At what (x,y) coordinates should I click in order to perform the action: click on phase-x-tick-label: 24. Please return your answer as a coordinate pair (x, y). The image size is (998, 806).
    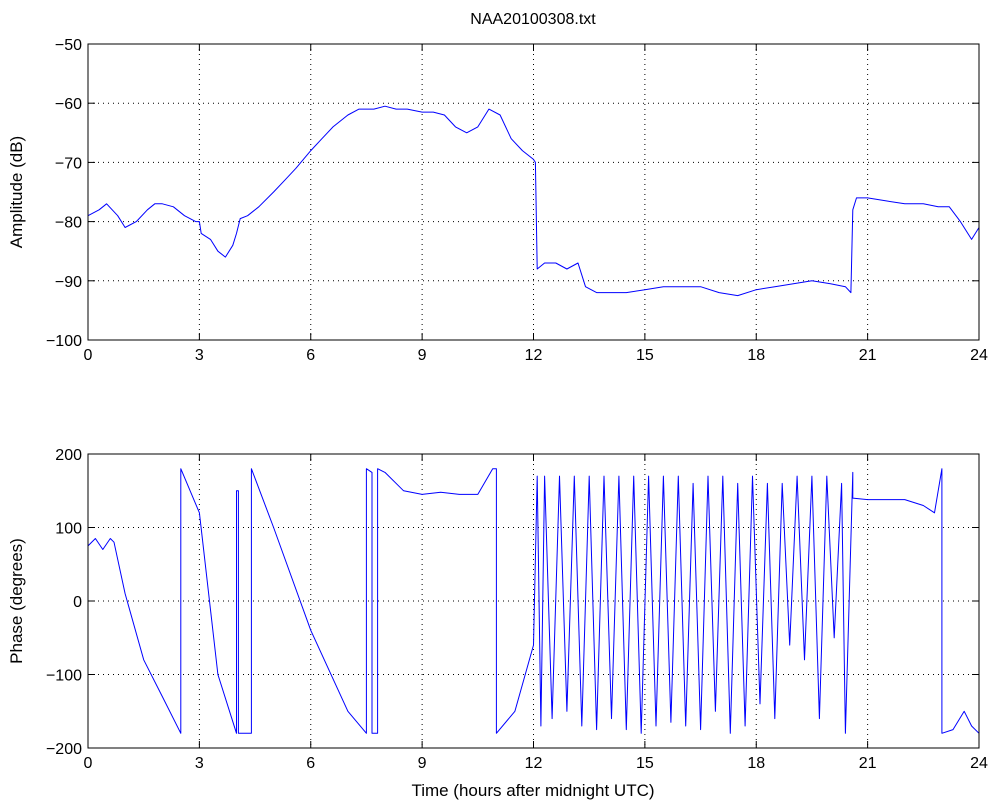
    Looking at the image, I should click on (979, 763).